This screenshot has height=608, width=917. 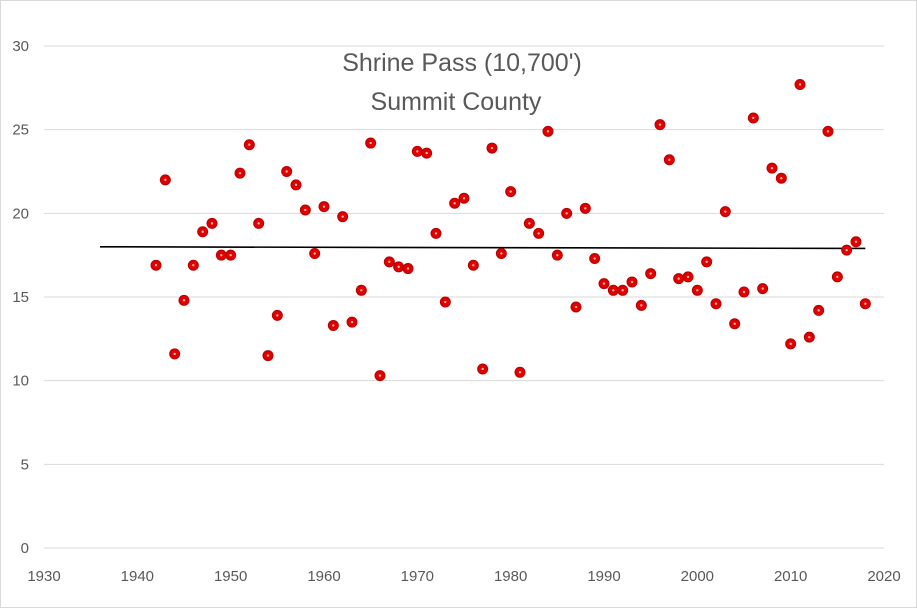 What do you see at coordinates (20, 46) in the screenshot?
I see `y-tick-label: 30` at bounding box center [20, 46].